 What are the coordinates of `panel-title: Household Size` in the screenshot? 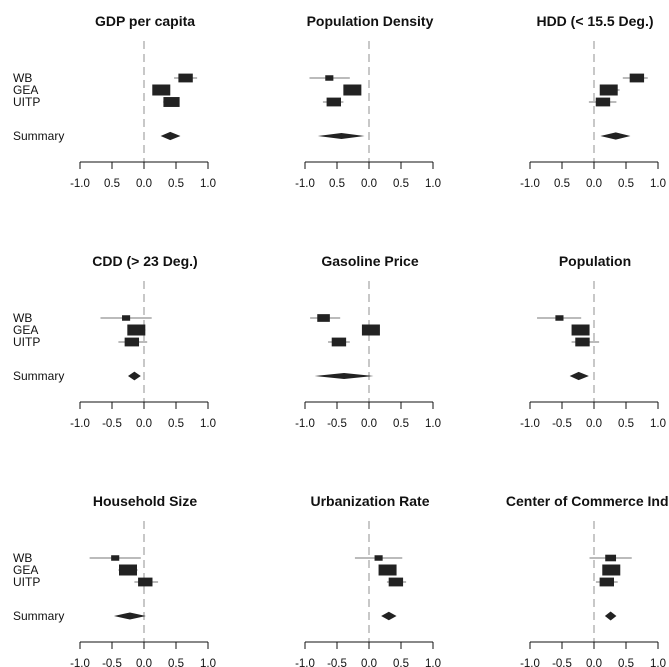 It's located at (145, 501).